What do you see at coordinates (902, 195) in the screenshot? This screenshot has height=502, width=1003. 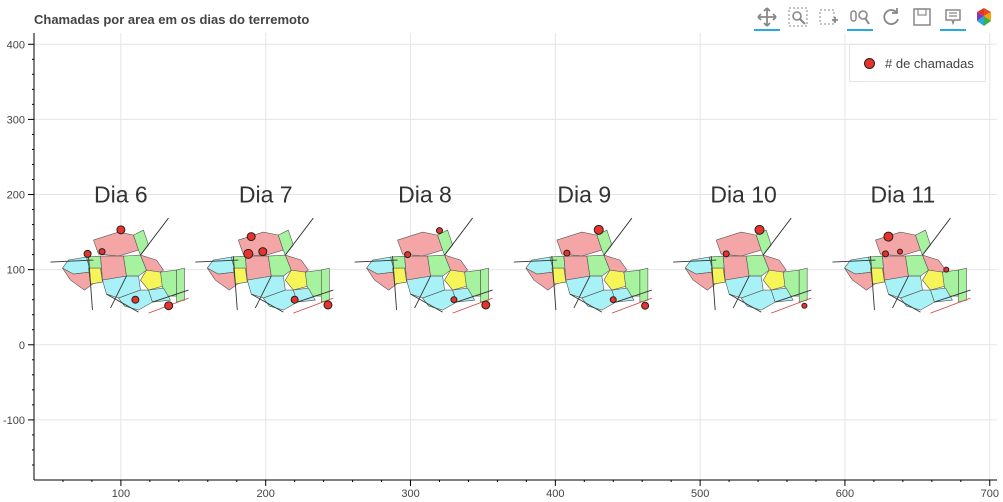 I see `panel-label: Dia 11` at bounding box center [902, 195].